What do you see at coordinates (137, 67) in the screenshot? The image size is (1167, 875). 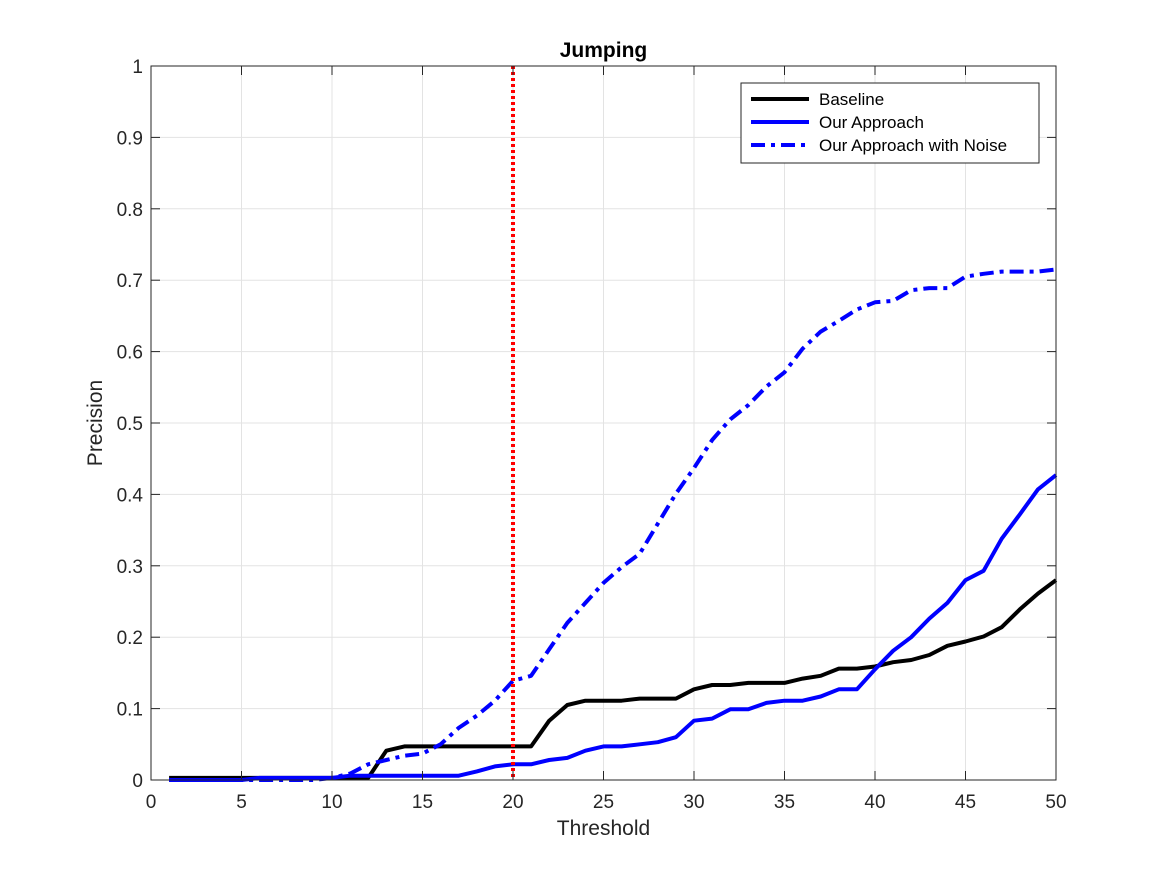 I see `y-tick-label: 1` at bounding box center [137, 67].